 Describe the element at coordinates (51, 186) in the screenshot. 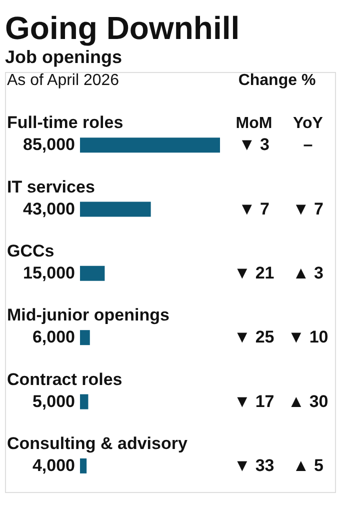

I see `y-tick-label: IT services` at that location.